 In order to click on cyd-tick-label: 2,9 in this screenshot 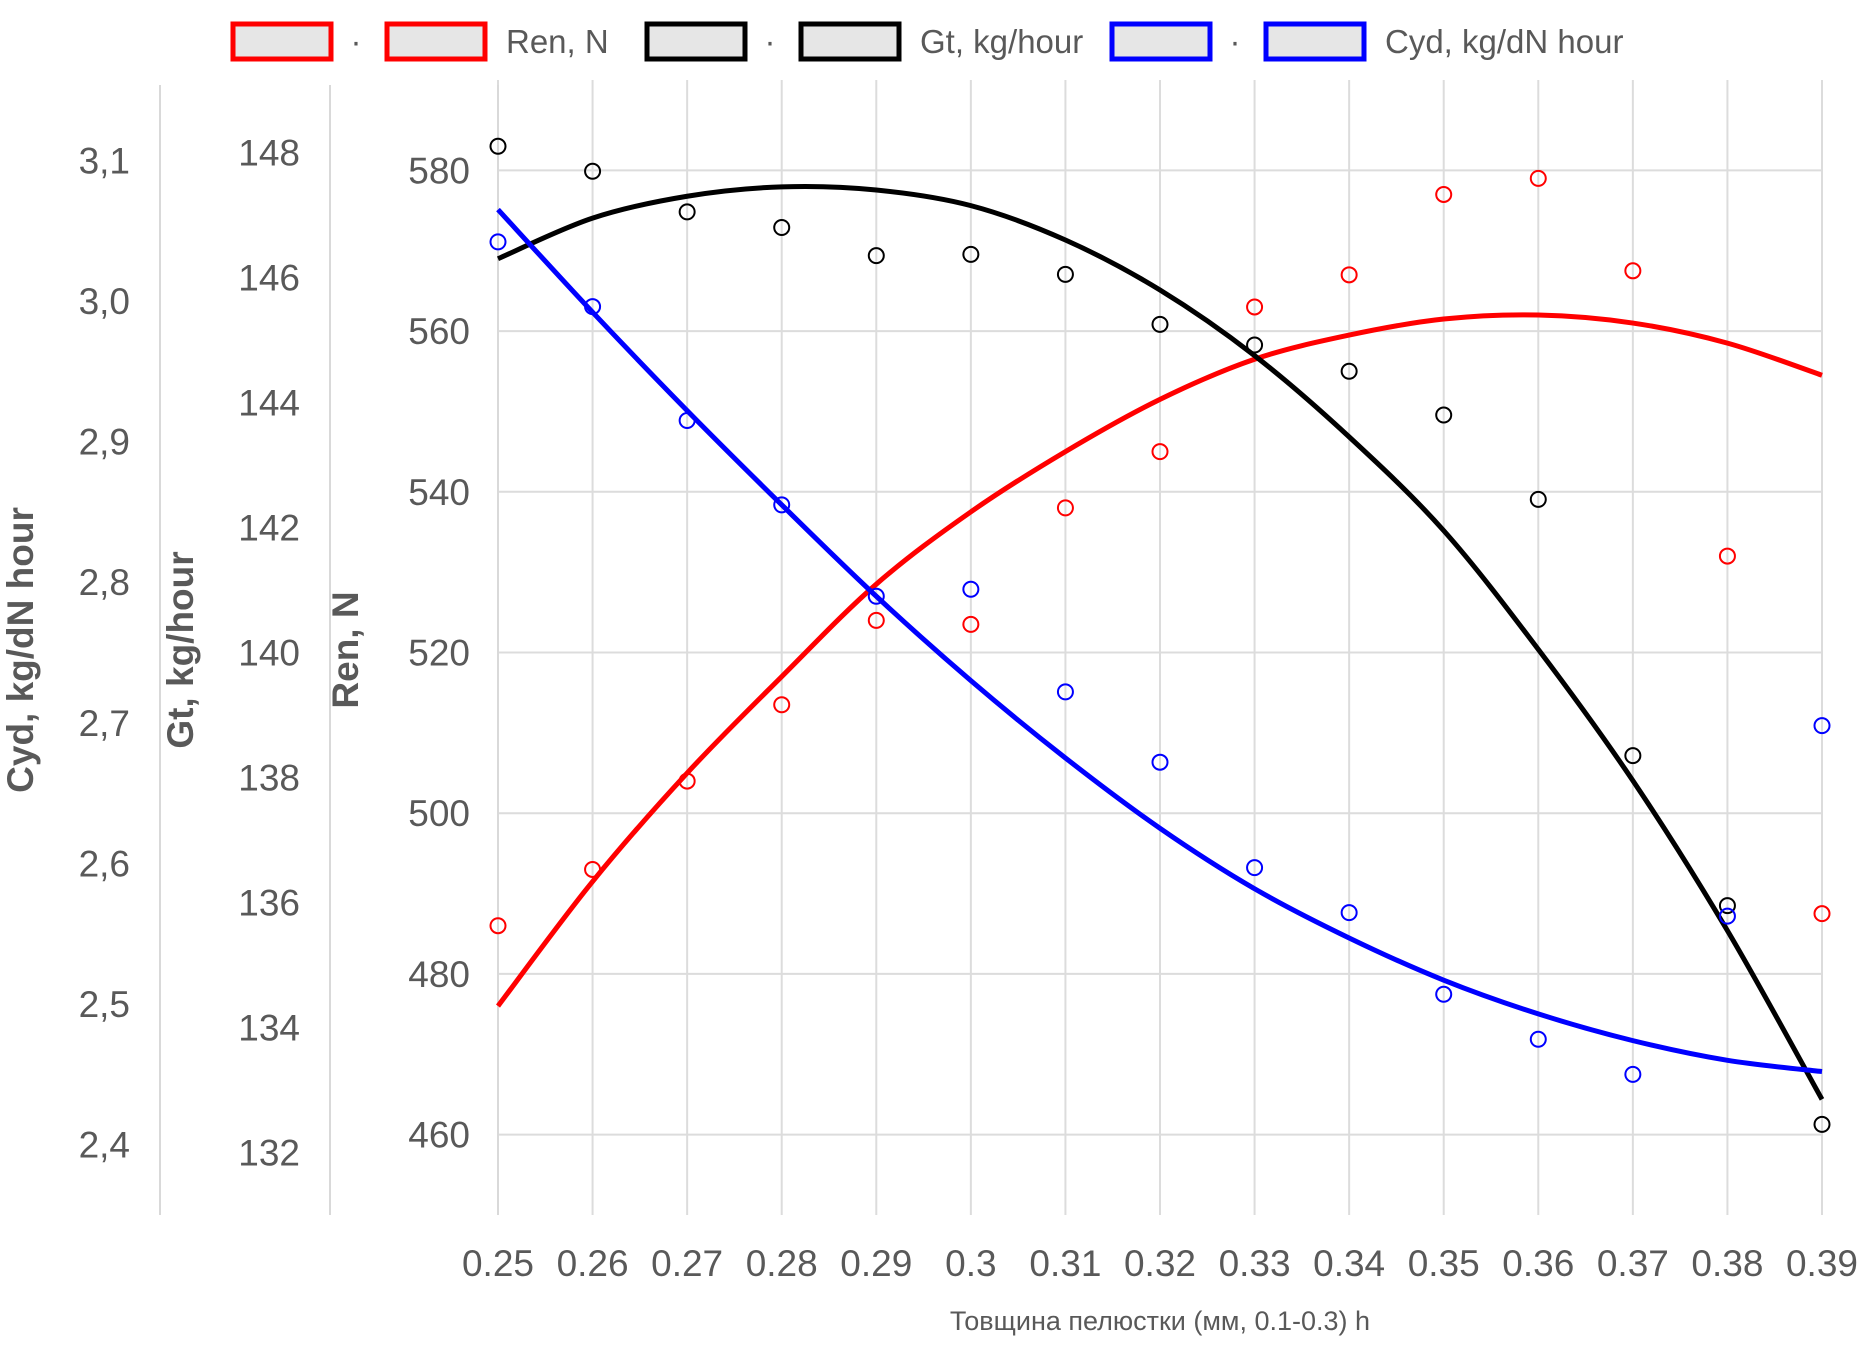, I will do `click(104, 442)`.